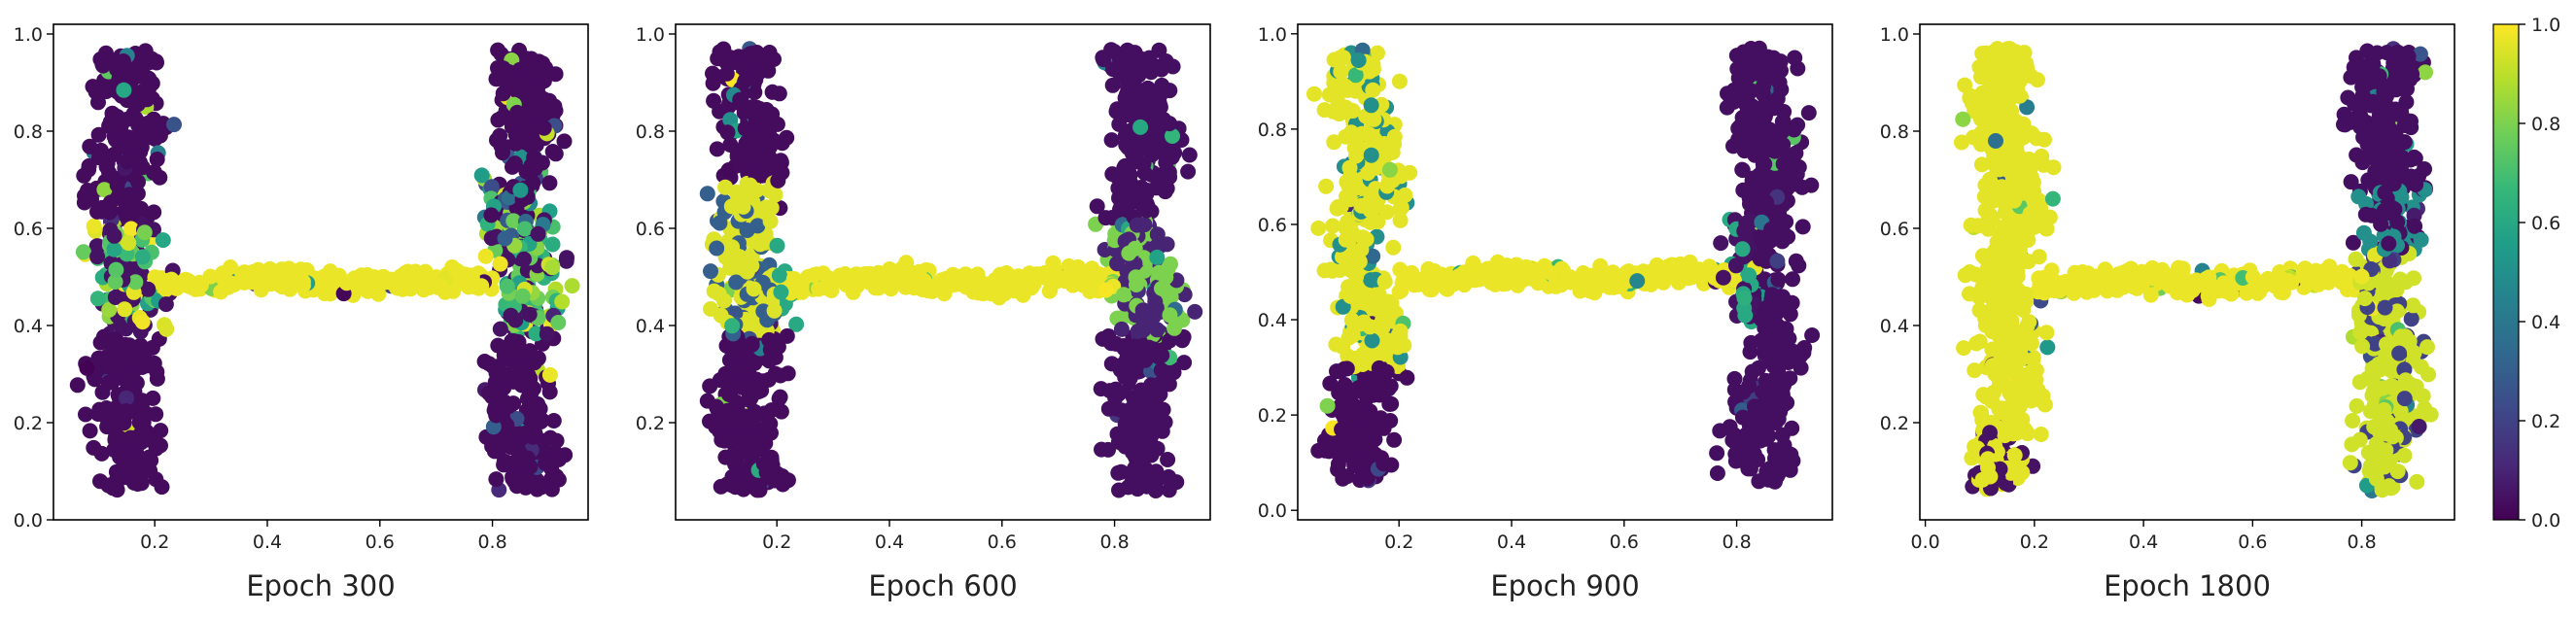 The image size is (2576, 617). Describe the element at coordinates (33, 278) in the screenshot. I see `y-axis-ticks: 0.00.20.40.60.81.0` at that location.